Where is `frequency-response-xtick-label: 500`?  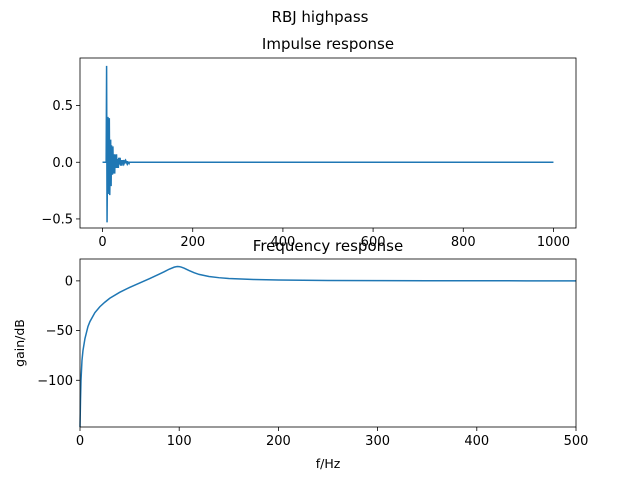 frequency-response-xtick-label: 500 is located at coordinates (576, 441).